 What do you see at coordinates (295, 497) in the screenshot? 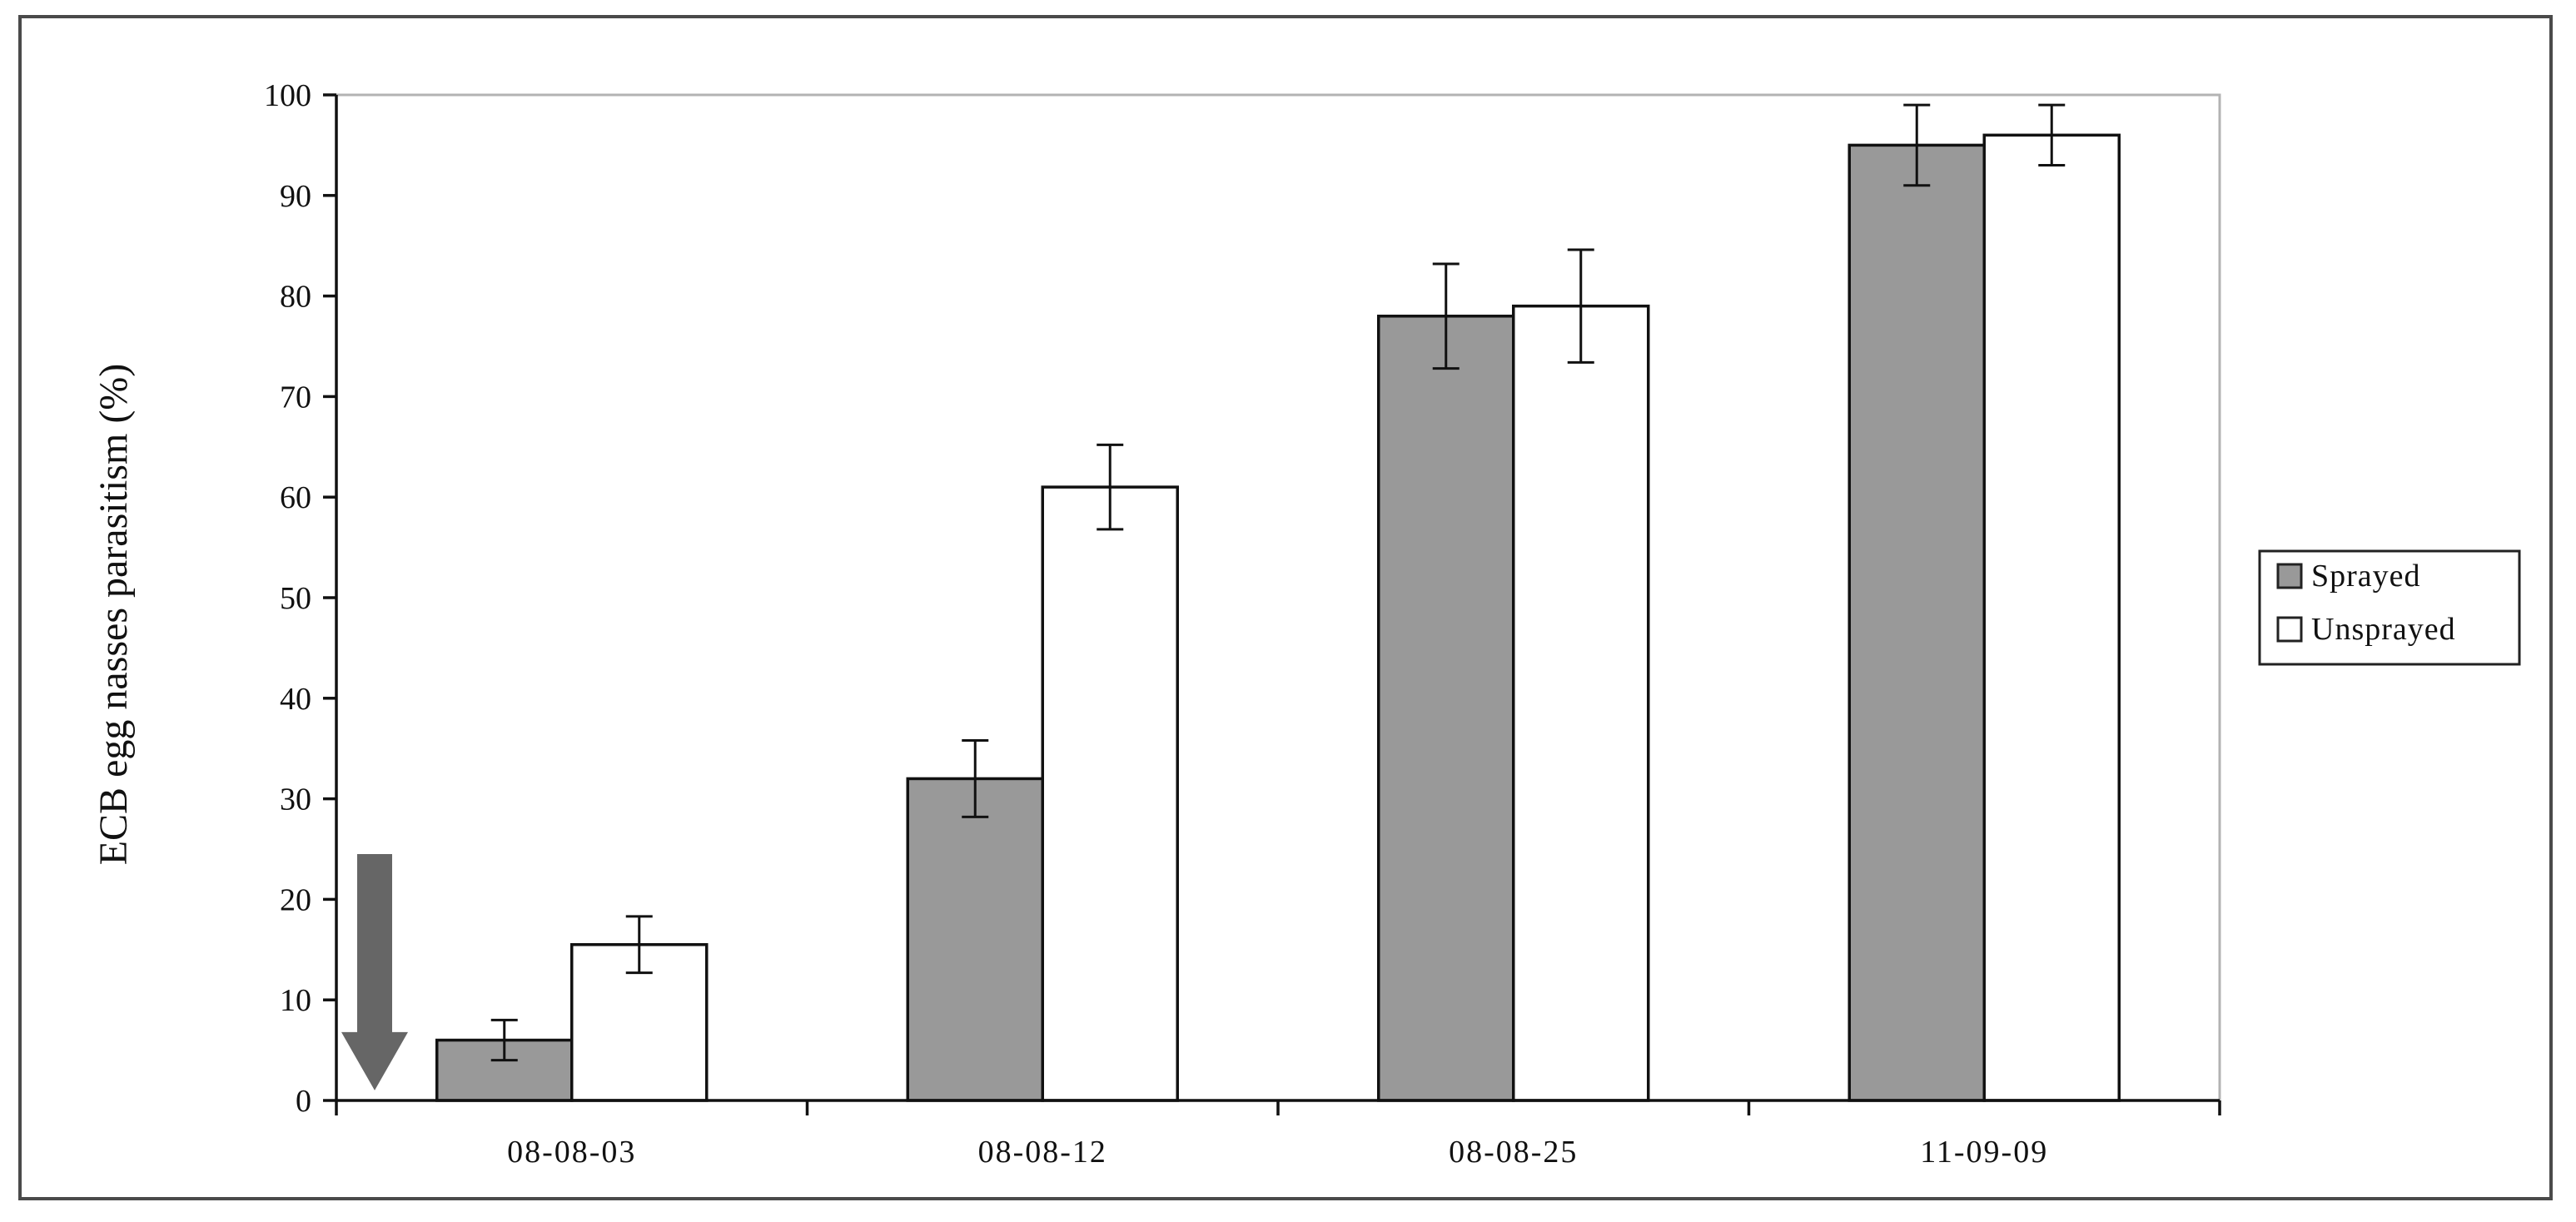
I see `y-tick-label-60: 60` at bounding box center [295, 497].